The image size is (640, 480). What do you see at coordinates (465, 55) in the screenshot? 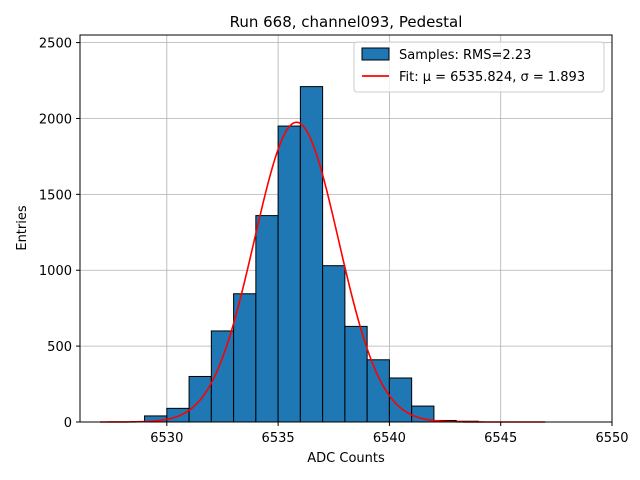
I see `legend-histogram-label: Samples: RMS=2.23` at bounding box center [465, 55].